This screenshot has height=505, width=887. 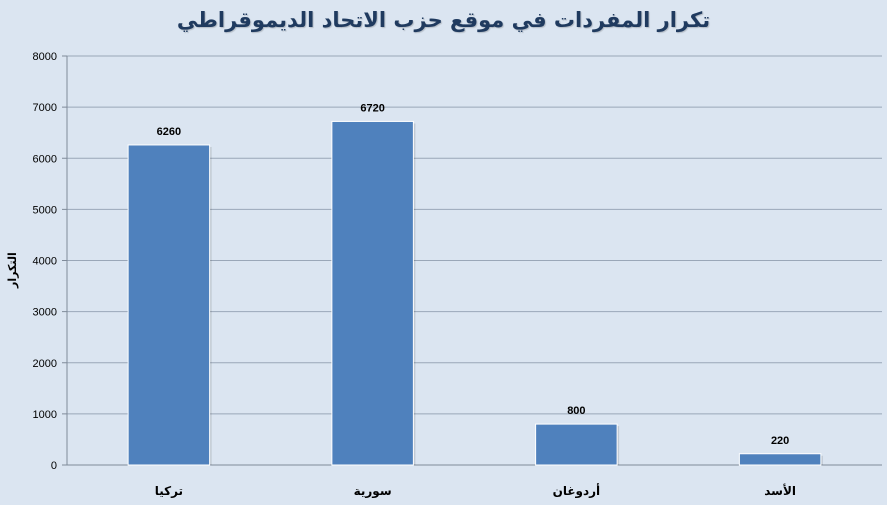 I want to click on y-tick-label: 4000, so click(x=45, y=262).